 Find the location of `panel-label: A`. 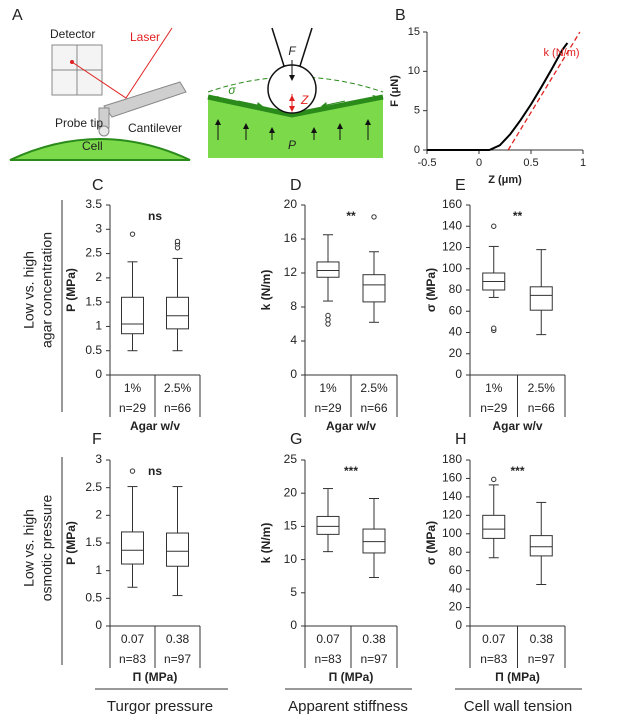

panel-label: A is located at coordinates (17, 15).